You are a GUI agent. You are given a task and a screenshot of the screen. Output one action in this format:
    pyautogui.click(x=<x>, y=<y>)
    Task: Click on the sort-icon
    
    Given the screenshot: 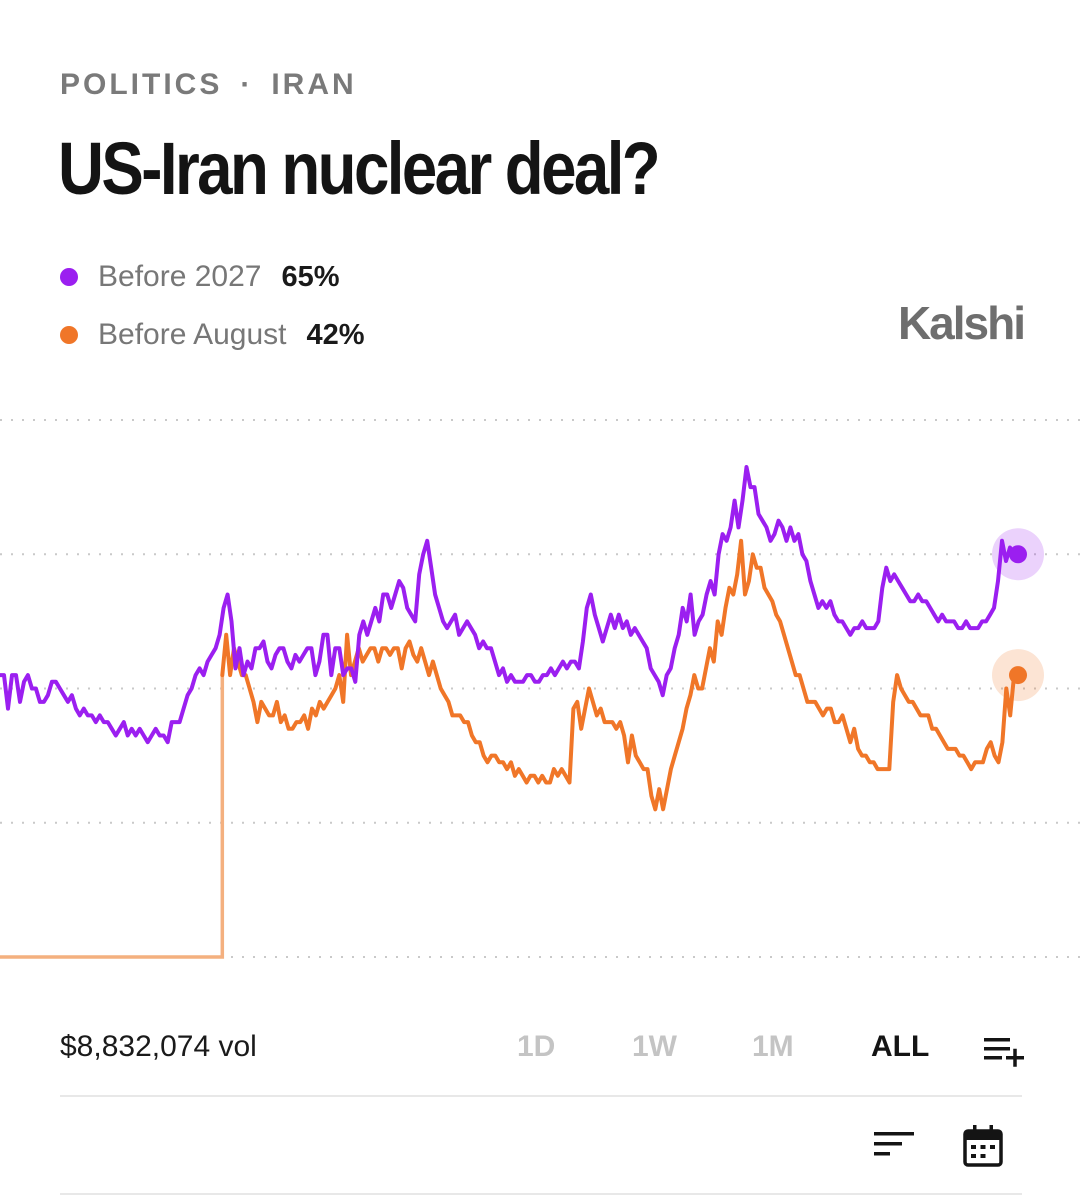 What is the action you would take?
    pyautogui.click(x=895, y=1147)
    